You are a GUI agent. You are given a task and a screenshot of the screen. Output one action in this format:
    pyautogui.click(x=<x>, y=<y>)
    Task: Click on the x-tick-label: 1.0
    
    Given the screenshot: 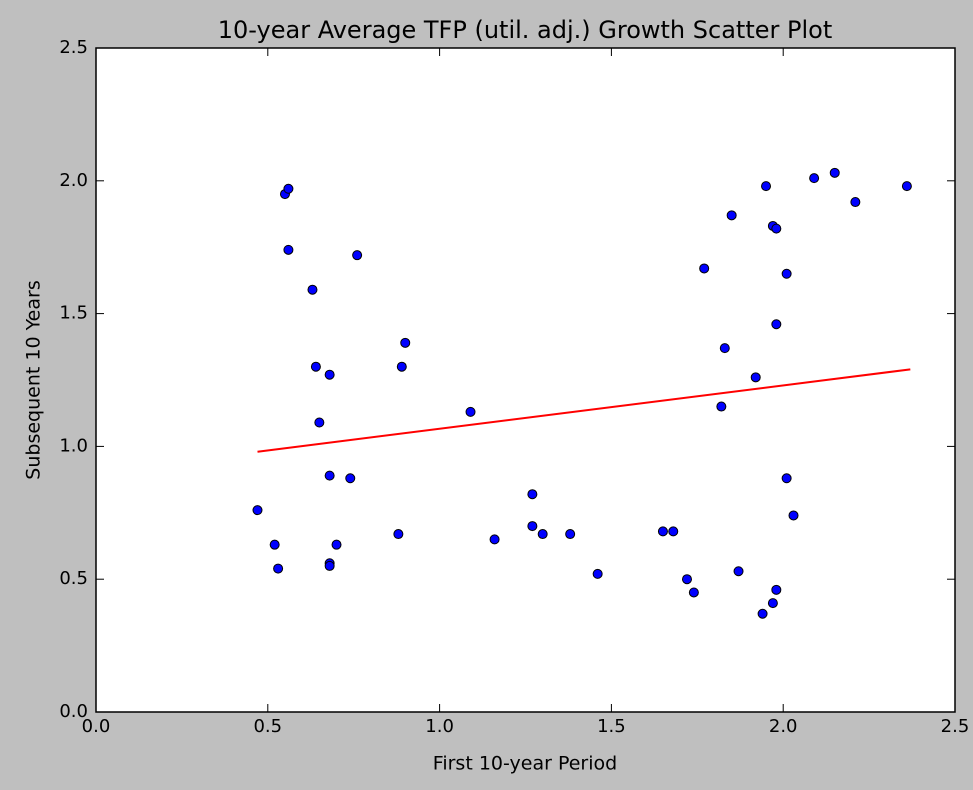 What is the action you would take?
    pyautogui.click(x=439, y=726)
    